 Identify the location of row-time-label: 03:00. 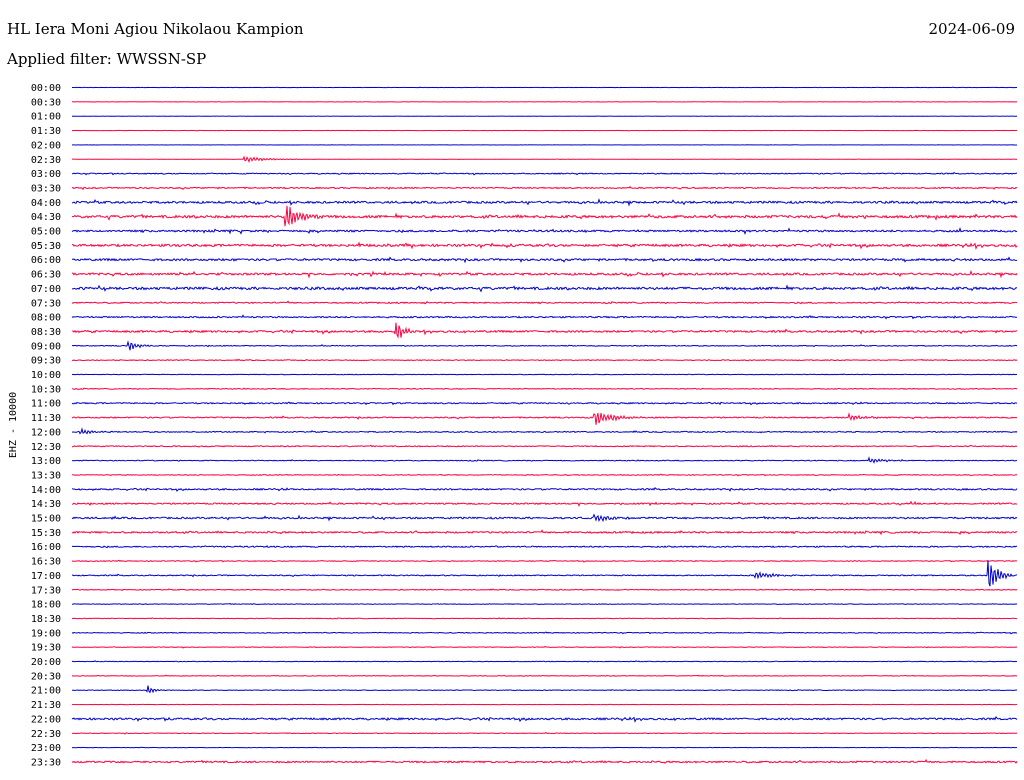
(46, 174).